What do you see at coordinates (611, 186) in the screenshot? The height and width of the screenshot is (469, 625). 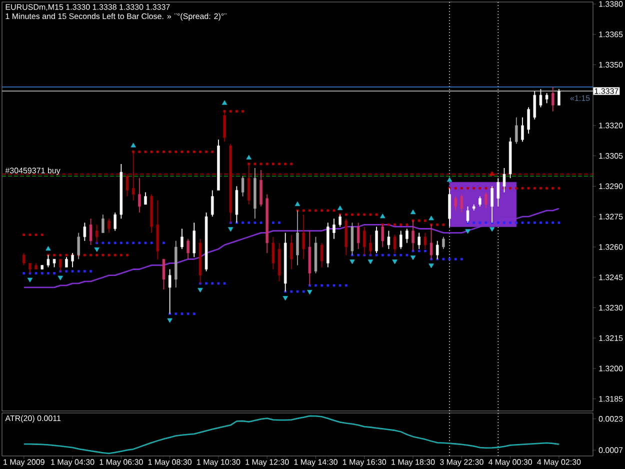 I see `y-tick-label: 1.3290` at bounding box center [611, 186].